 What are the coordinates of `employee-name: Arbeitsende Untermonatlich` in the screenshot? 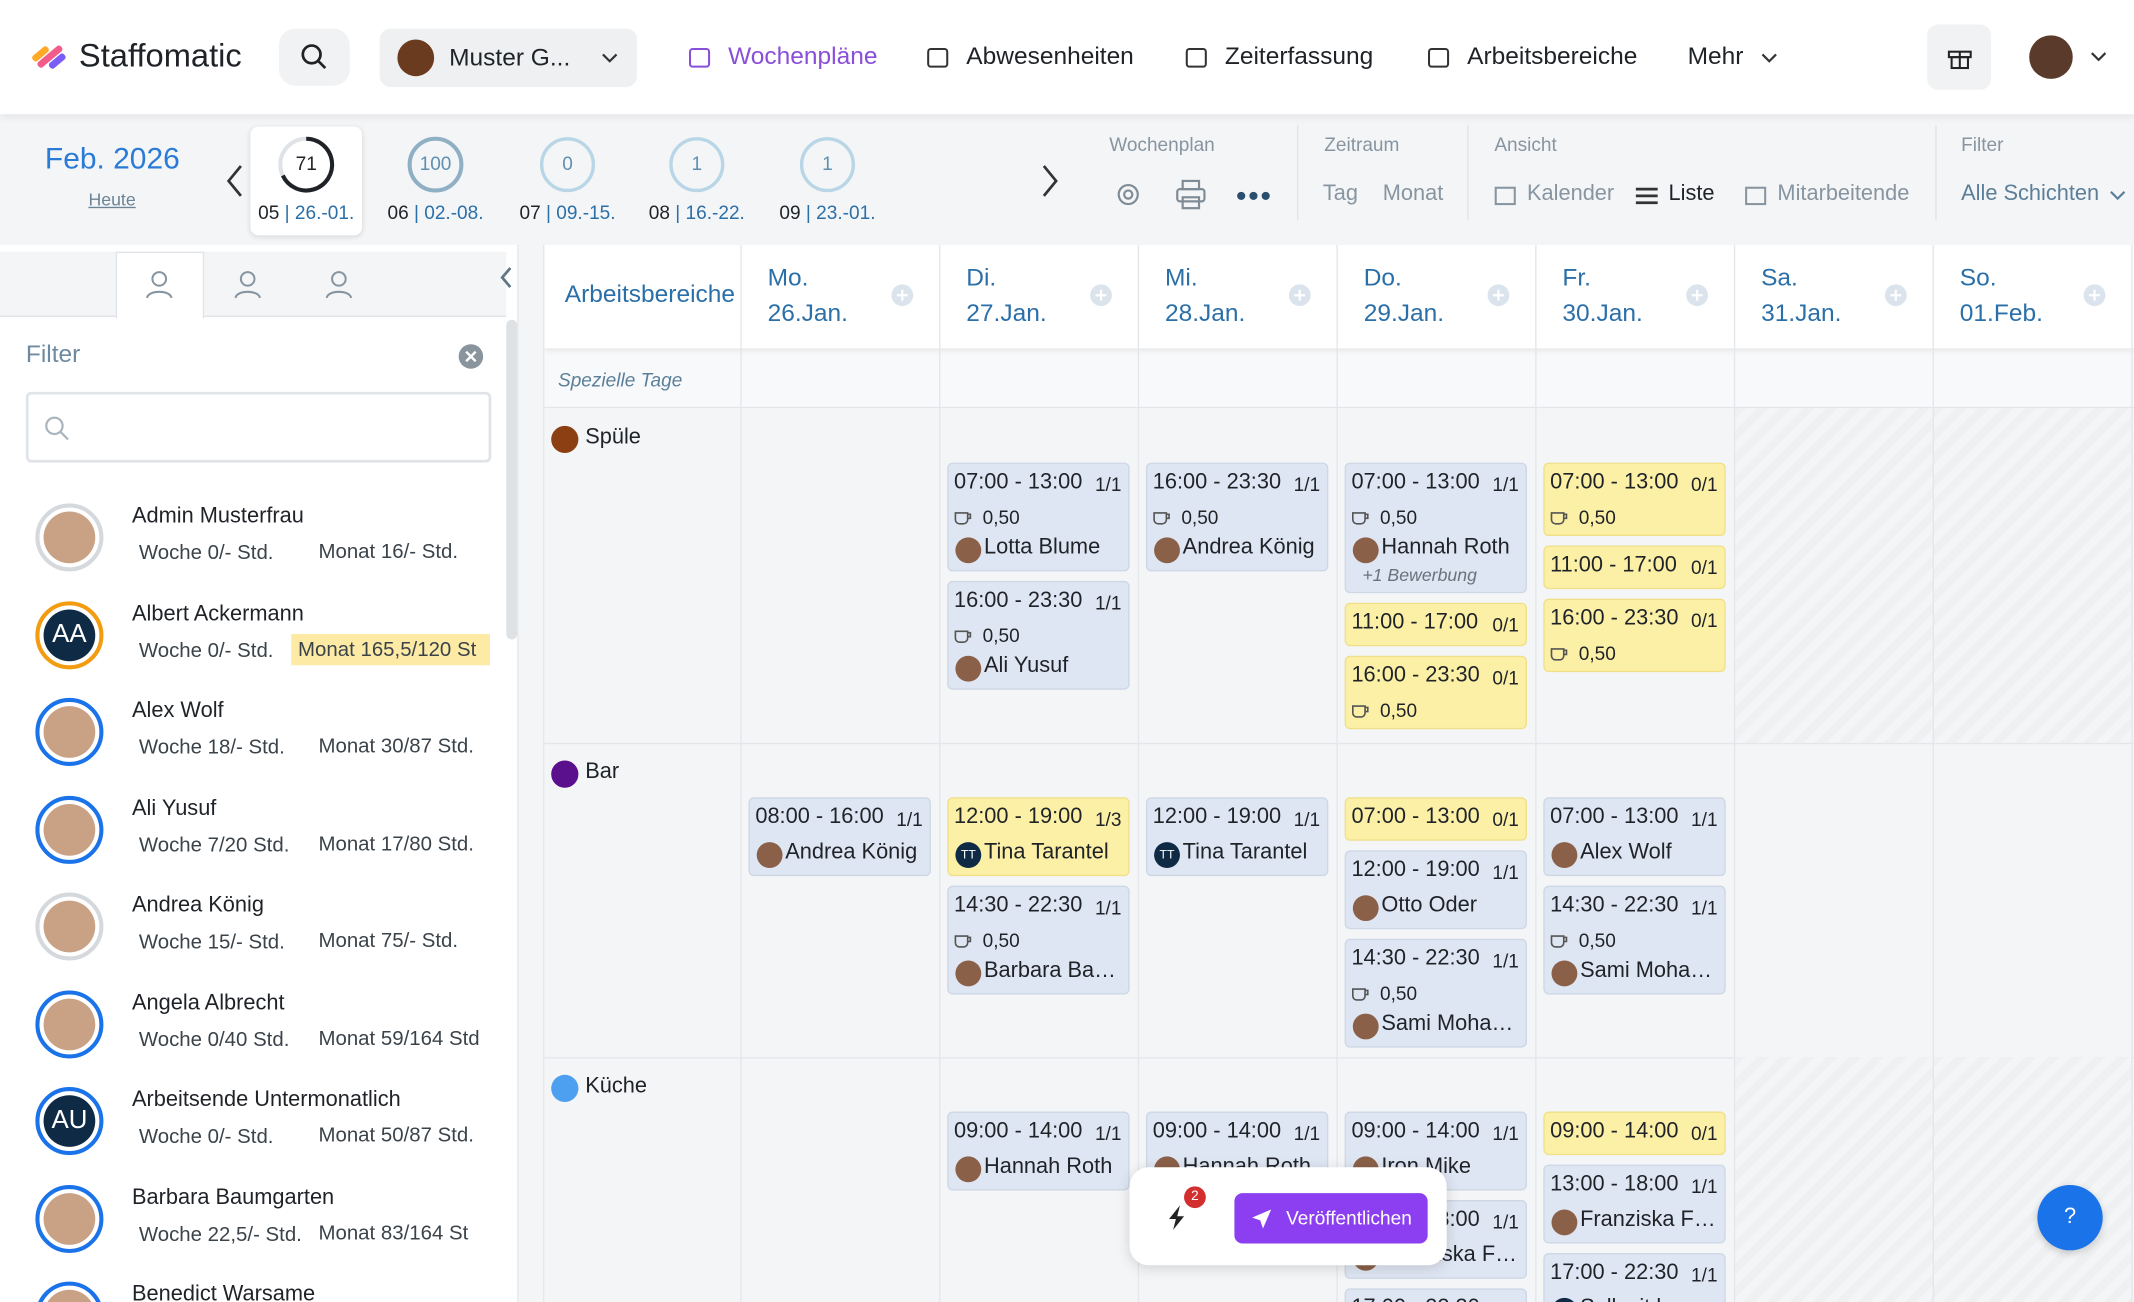 It's located at (266, 1100).